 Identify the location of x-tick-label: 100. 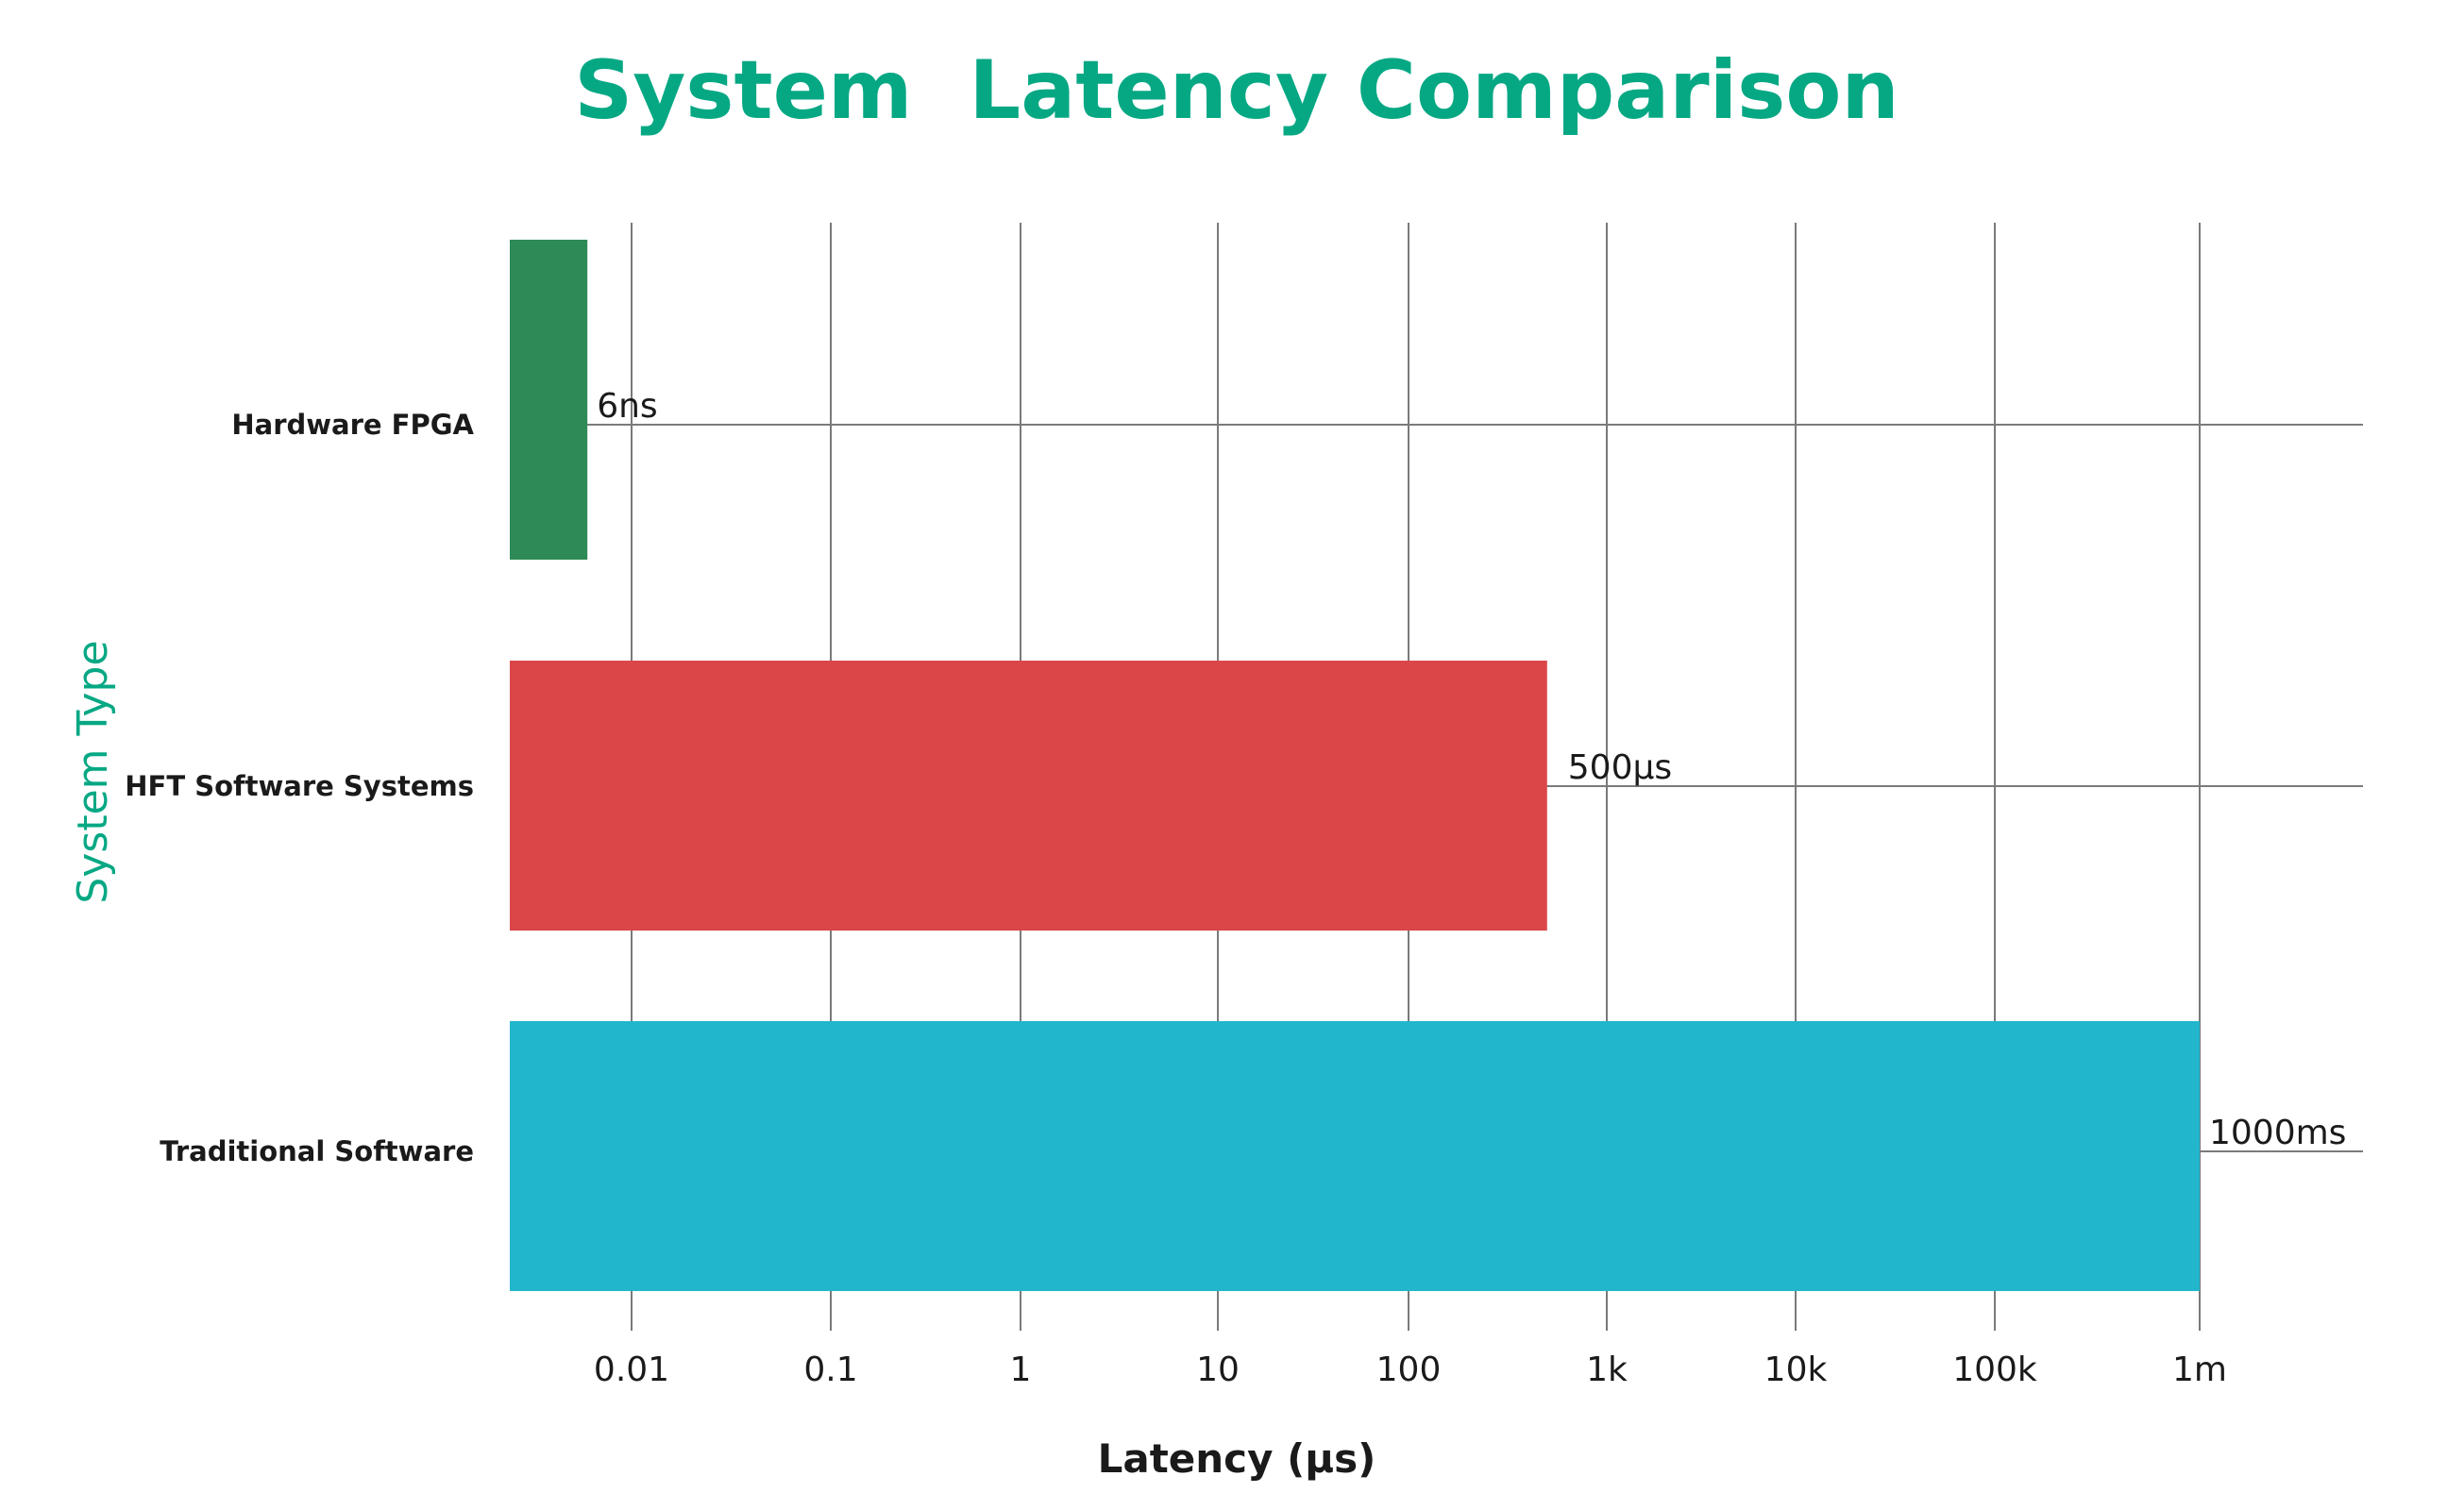
(1409, 1370).